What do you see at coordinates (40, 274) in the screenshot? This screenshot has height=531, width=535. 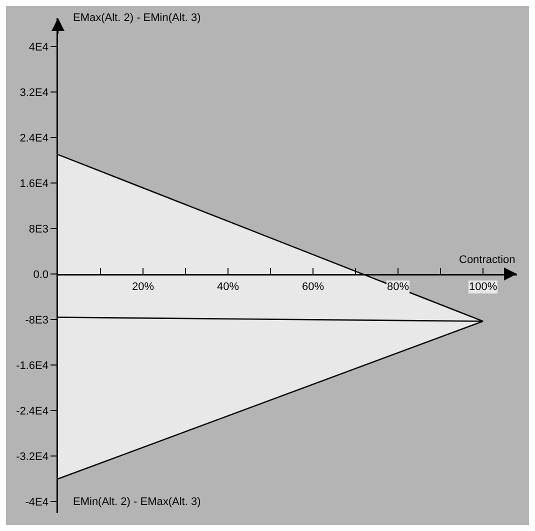 I see `y-tick-label: 0.0` at bounding box center [40, 274].